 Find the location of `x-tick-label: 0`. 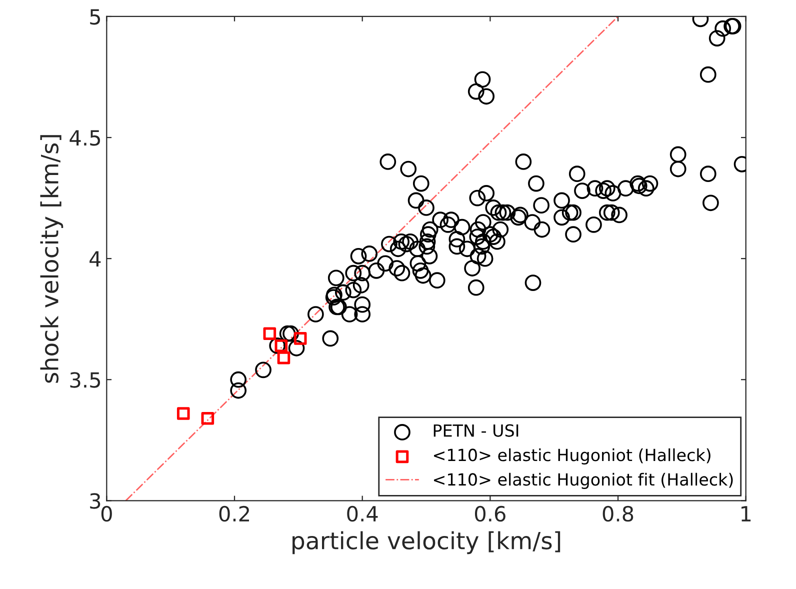

x-tick-label: 0 is located at coordinates (106, 514).